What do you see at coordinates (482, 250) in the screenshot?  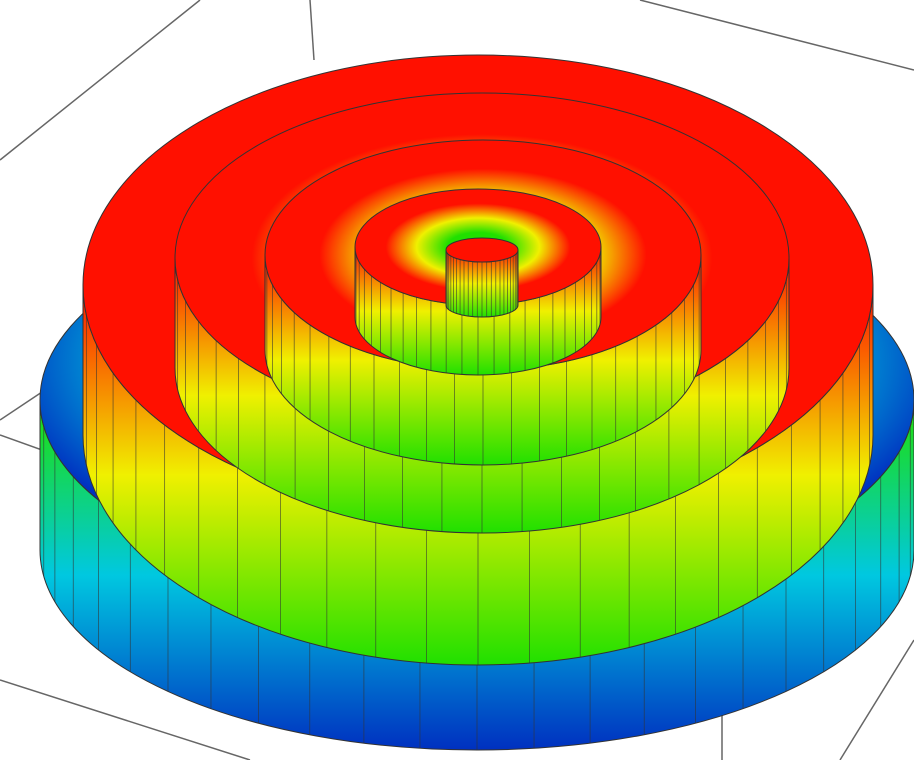 I see `surface-top` at bounding box center [482, 250].